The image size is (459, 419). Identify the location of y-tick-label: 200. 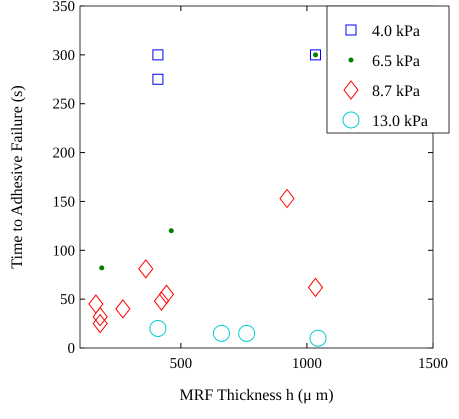
(63, 154).